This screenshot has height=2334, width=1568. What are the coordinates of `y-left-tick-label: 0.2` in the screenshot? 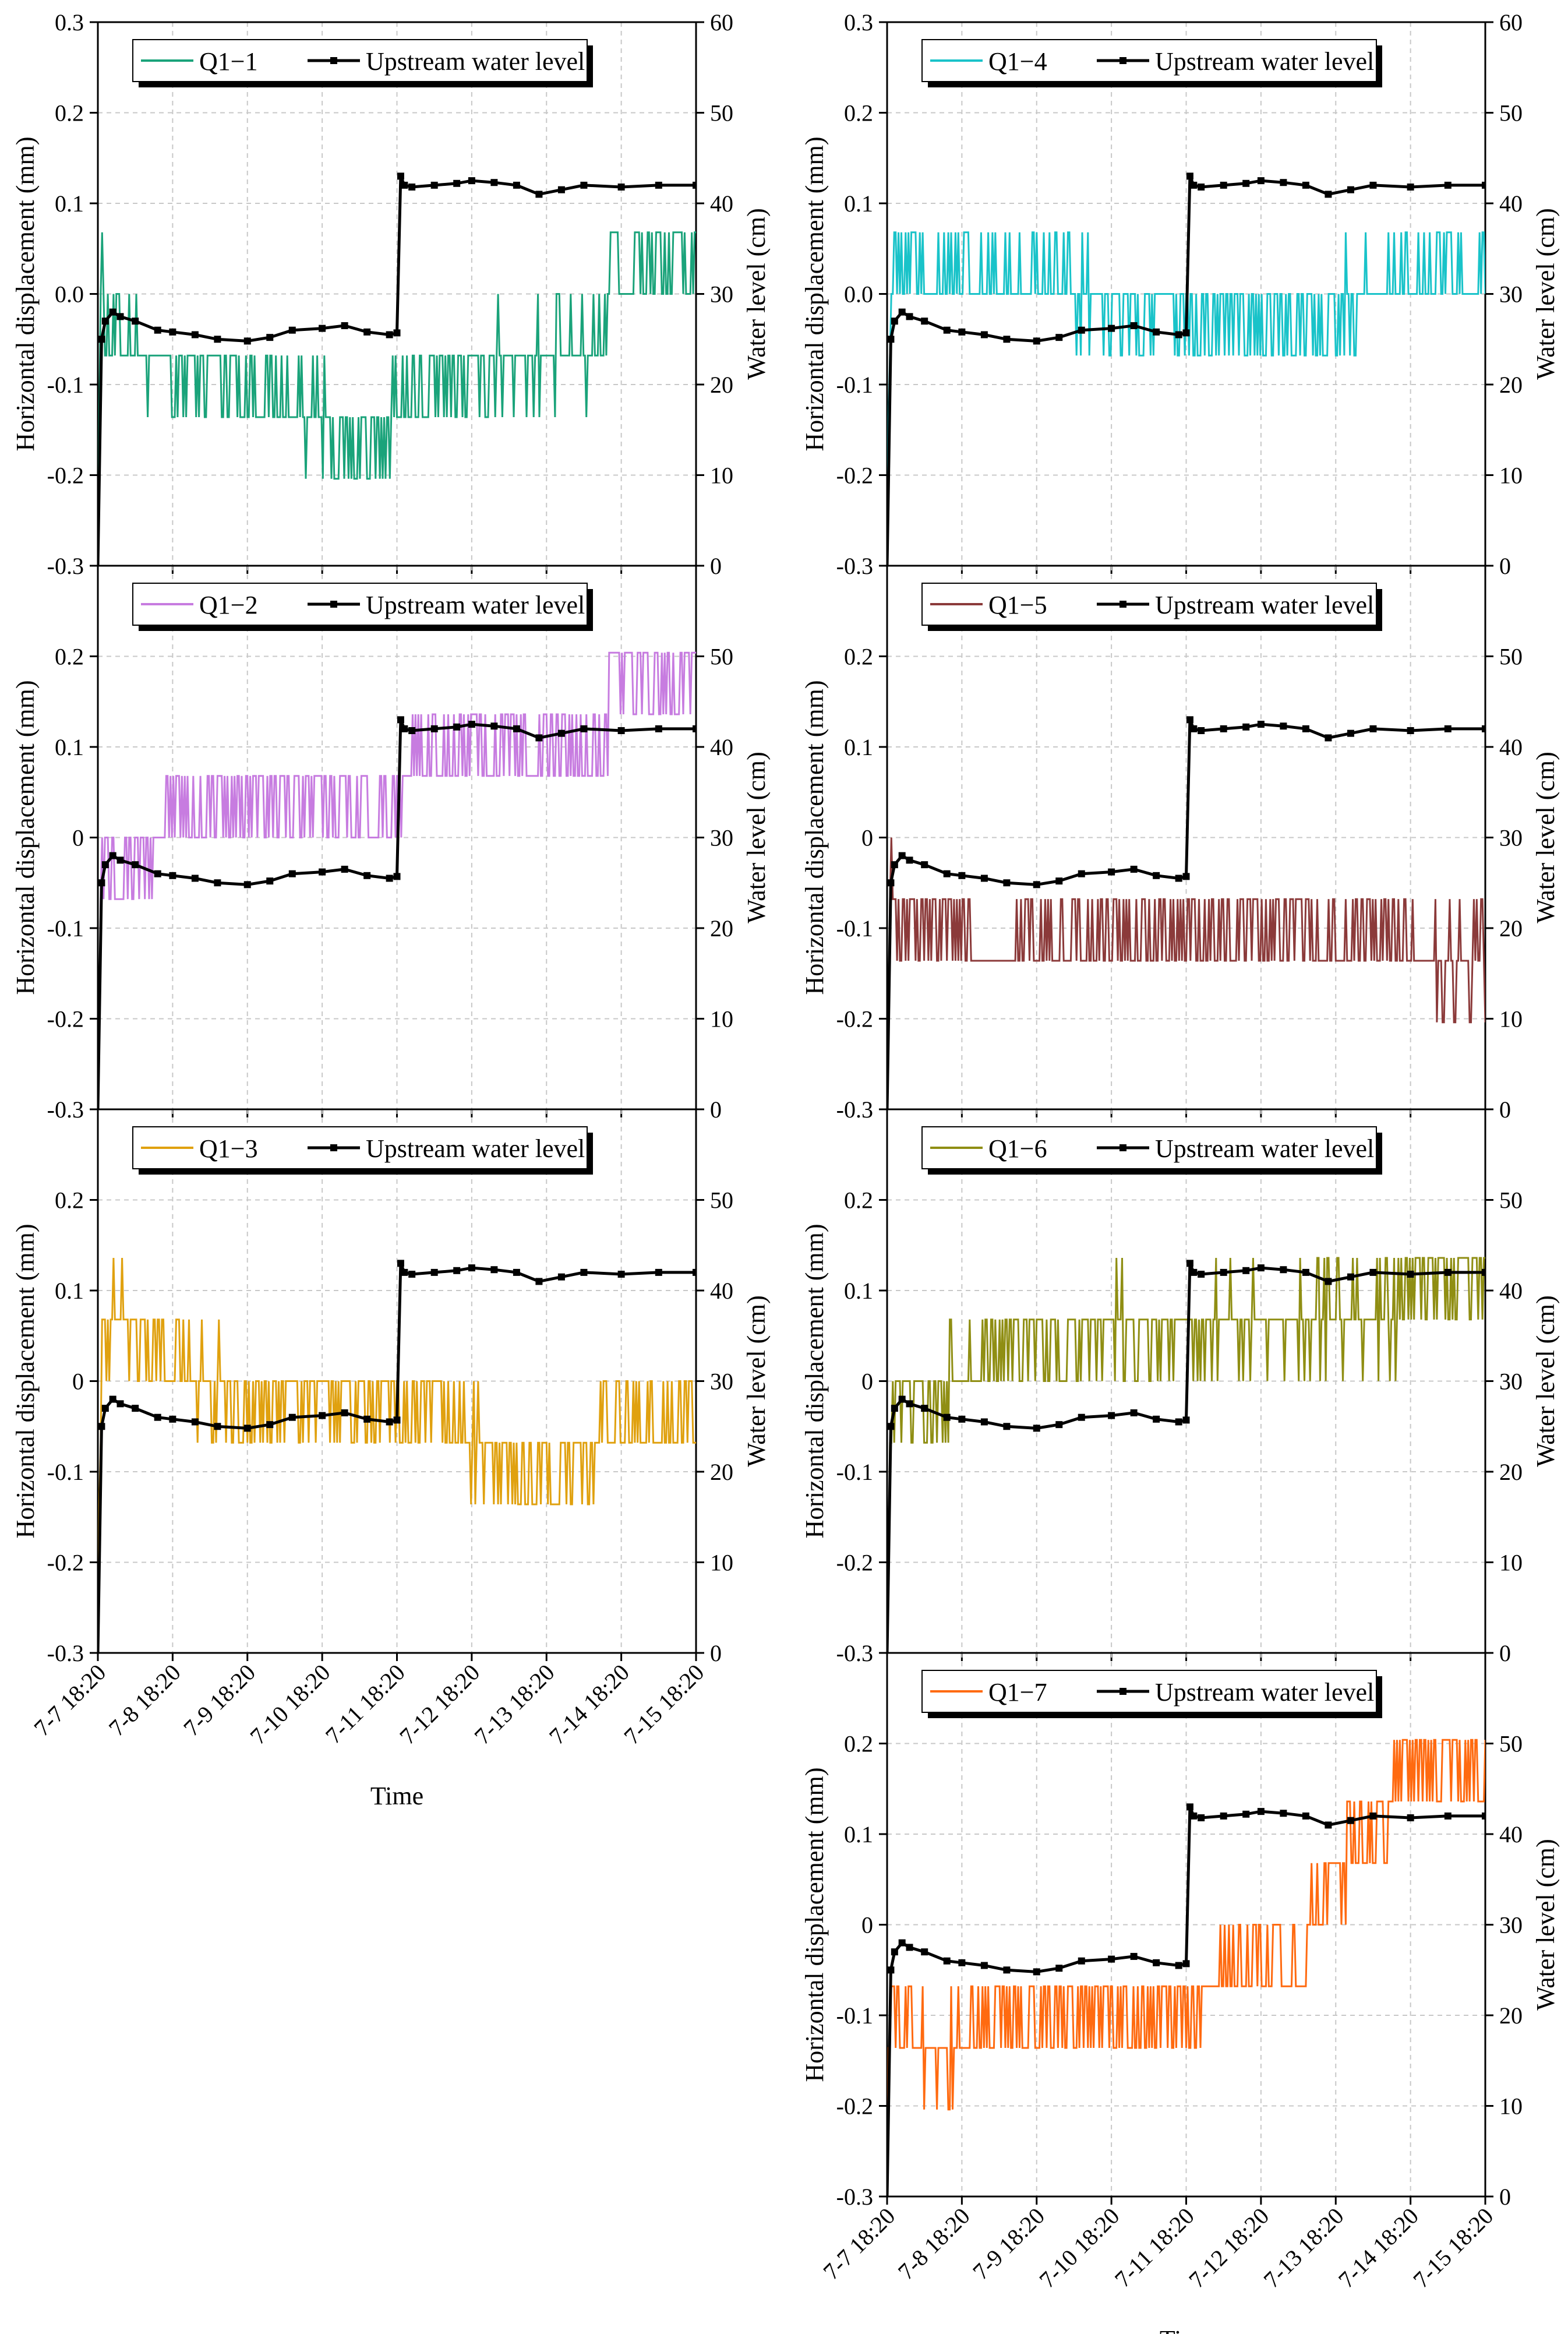 It's located at (859, 657).